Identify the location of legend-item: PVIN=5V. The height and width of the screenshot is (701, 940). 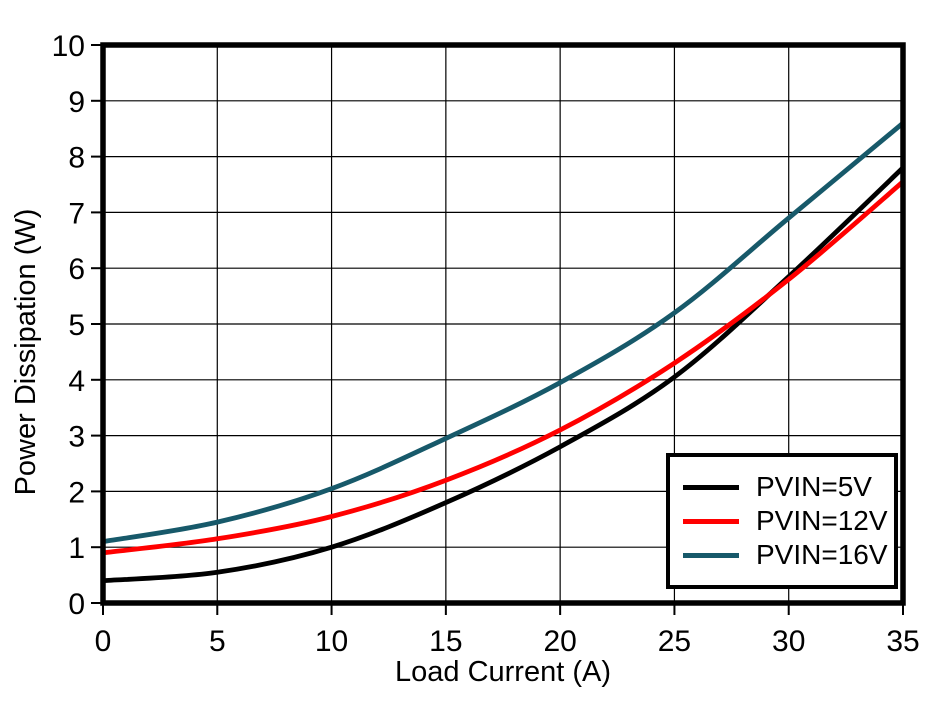
(782, 487).